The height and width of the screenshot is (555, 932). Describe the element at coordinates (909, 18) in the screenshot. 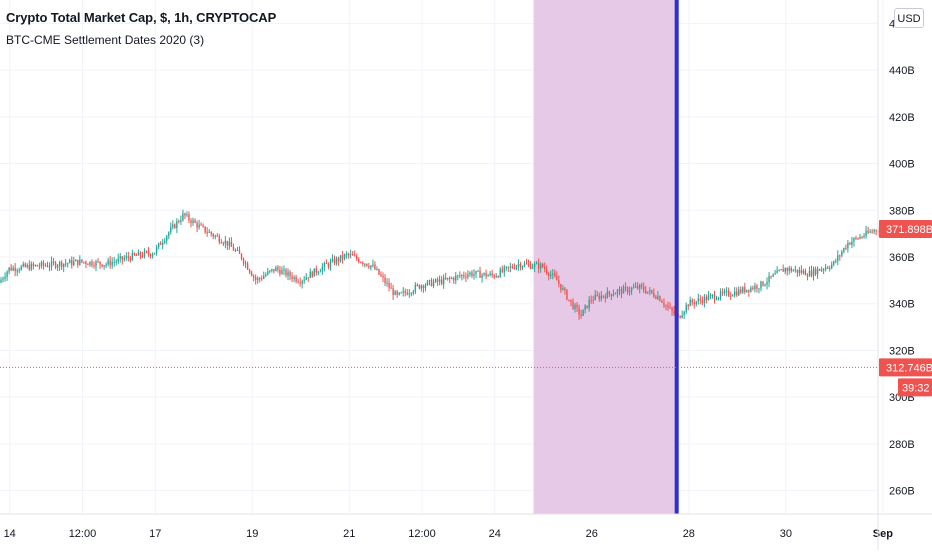

I see `currency-button: USD` at that location.